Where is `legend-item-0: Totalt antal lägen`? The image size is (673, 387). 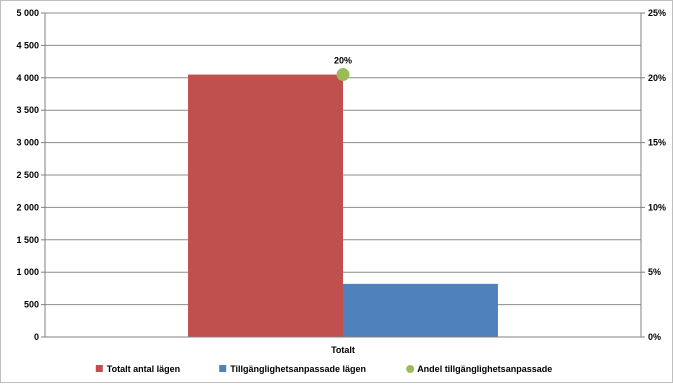
legend-item-0: Totalt antal lägen is located at coordinates (137, 369).